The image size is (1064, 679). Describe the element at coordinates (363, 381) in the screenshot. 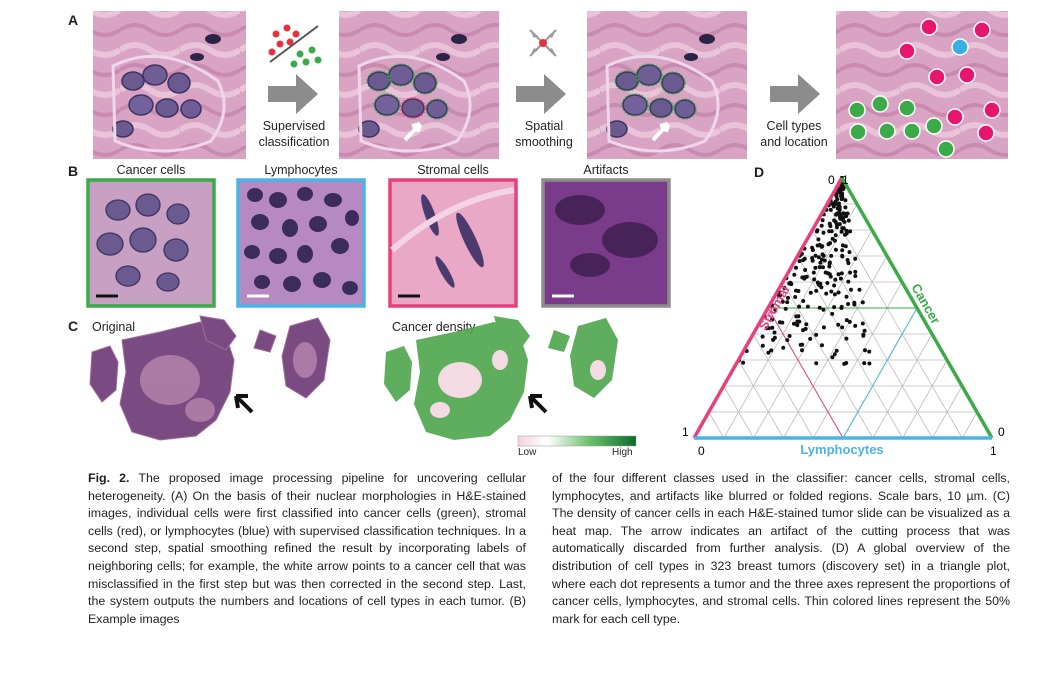

I see `panel-c-graphic` at that location.